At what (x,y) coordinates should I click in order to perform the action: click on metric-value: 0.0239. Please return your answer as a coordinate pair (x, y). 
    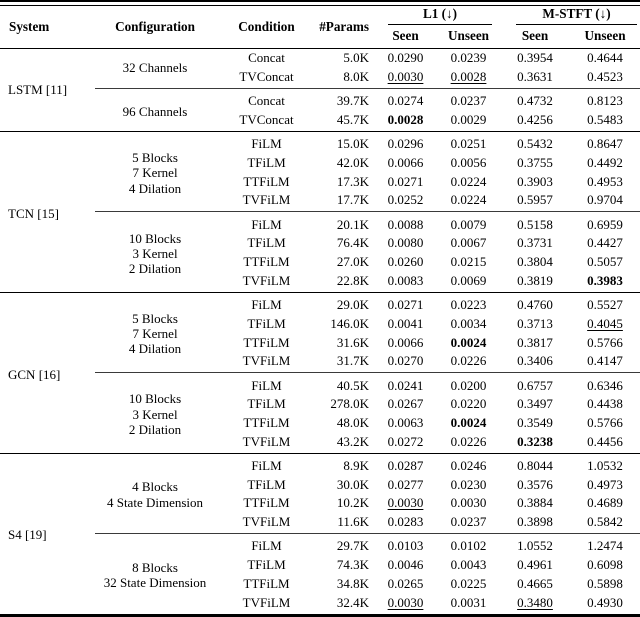
    Looking at the image, I should click on (468, 58).